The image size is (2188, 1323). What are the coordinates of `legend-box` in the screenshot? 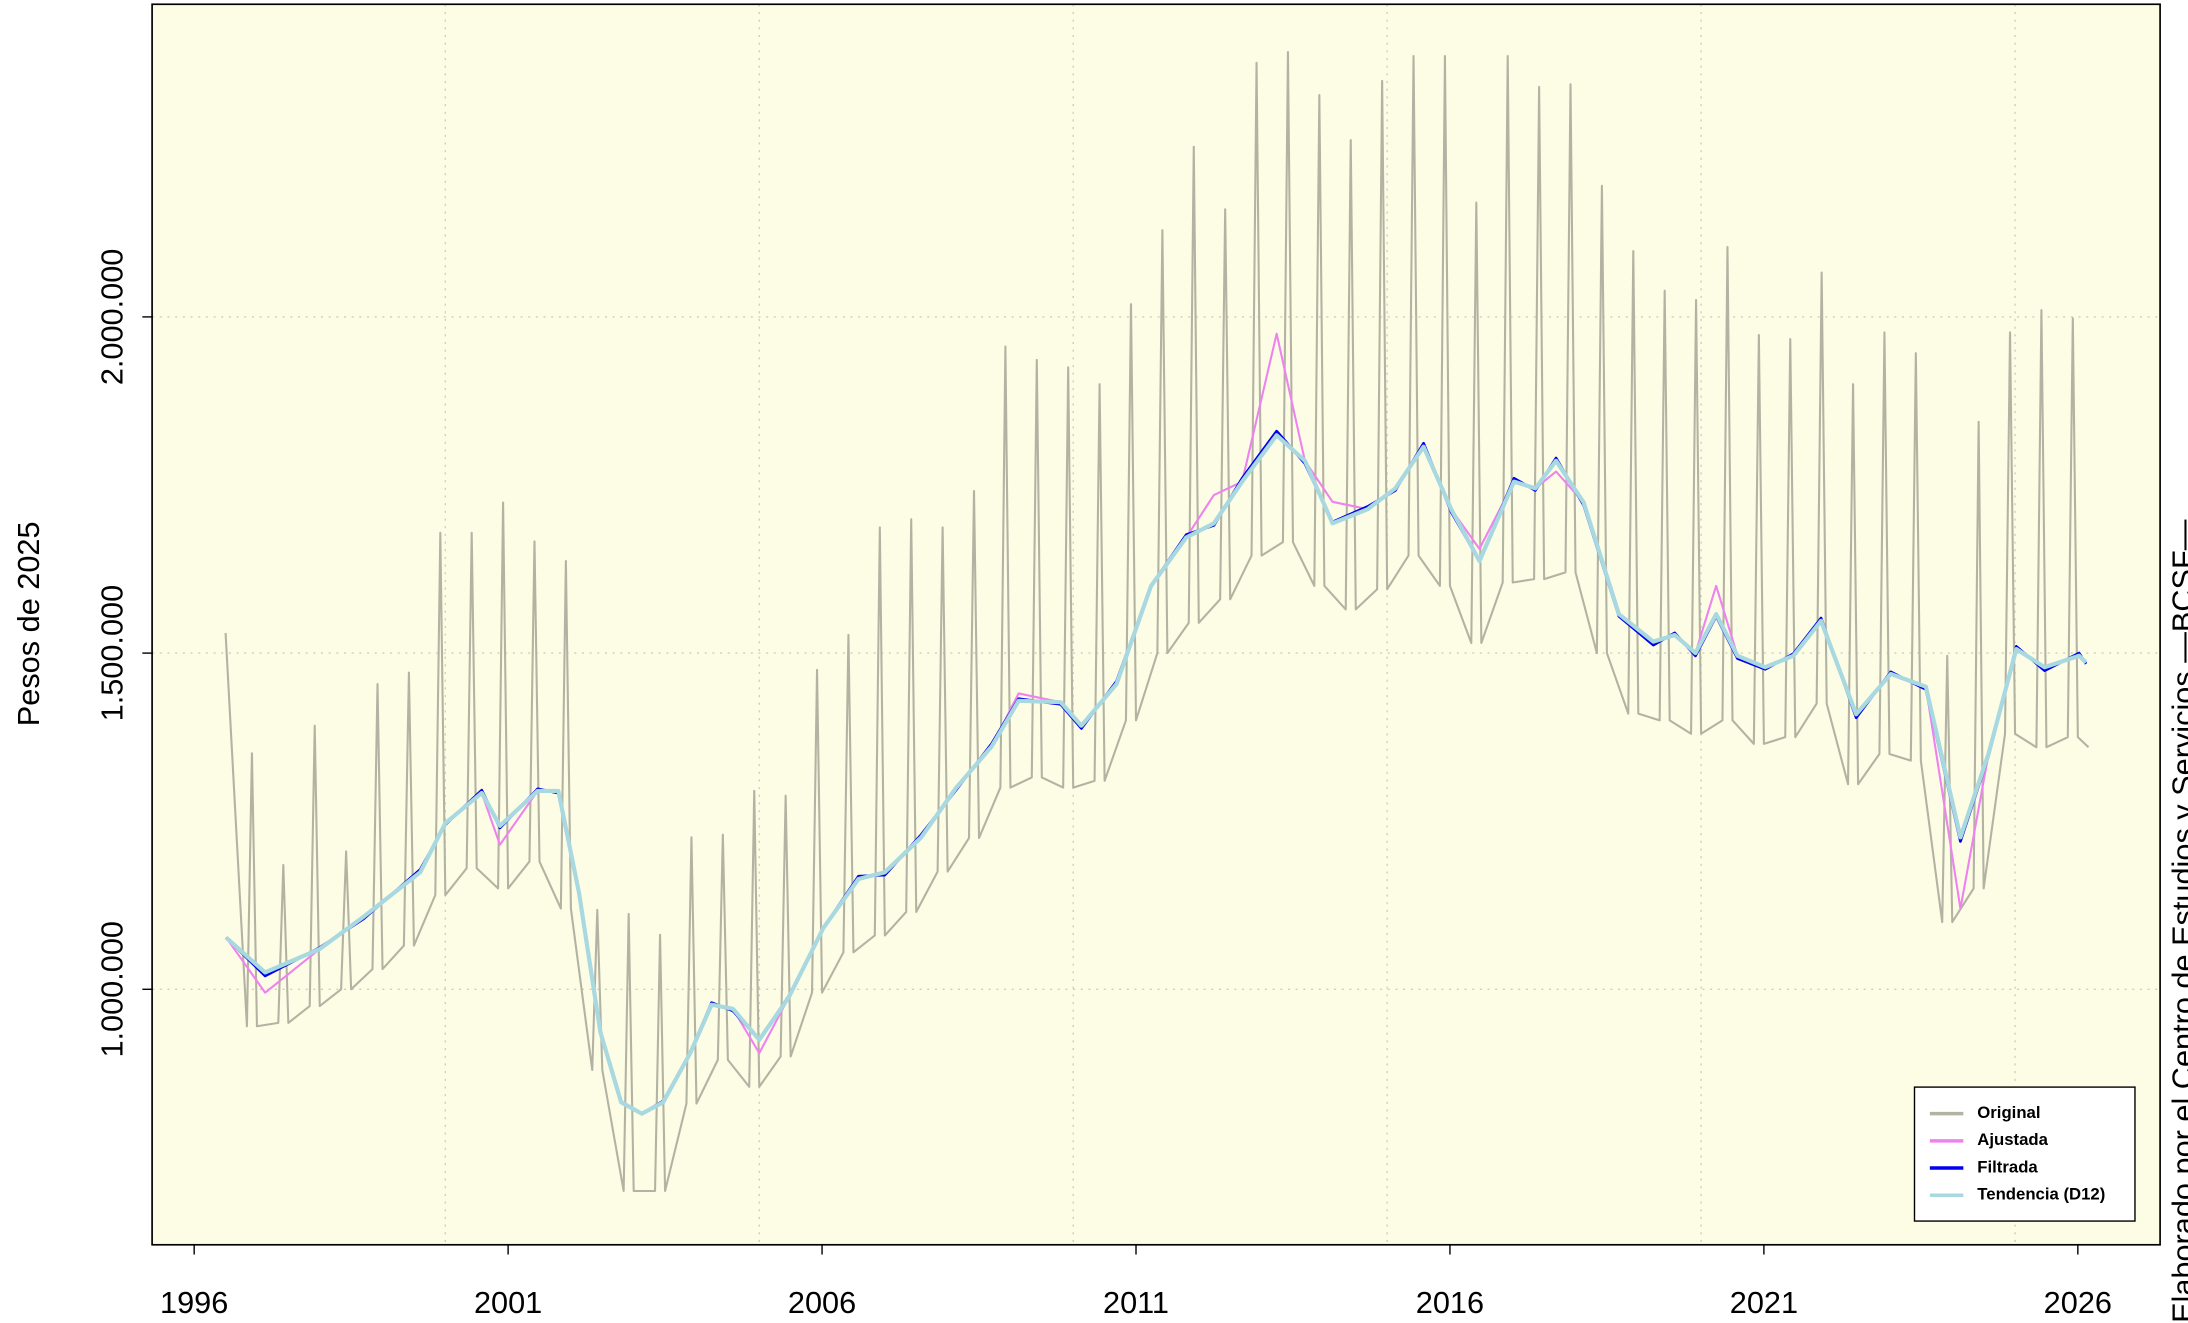 It's located at (2024, 1154).